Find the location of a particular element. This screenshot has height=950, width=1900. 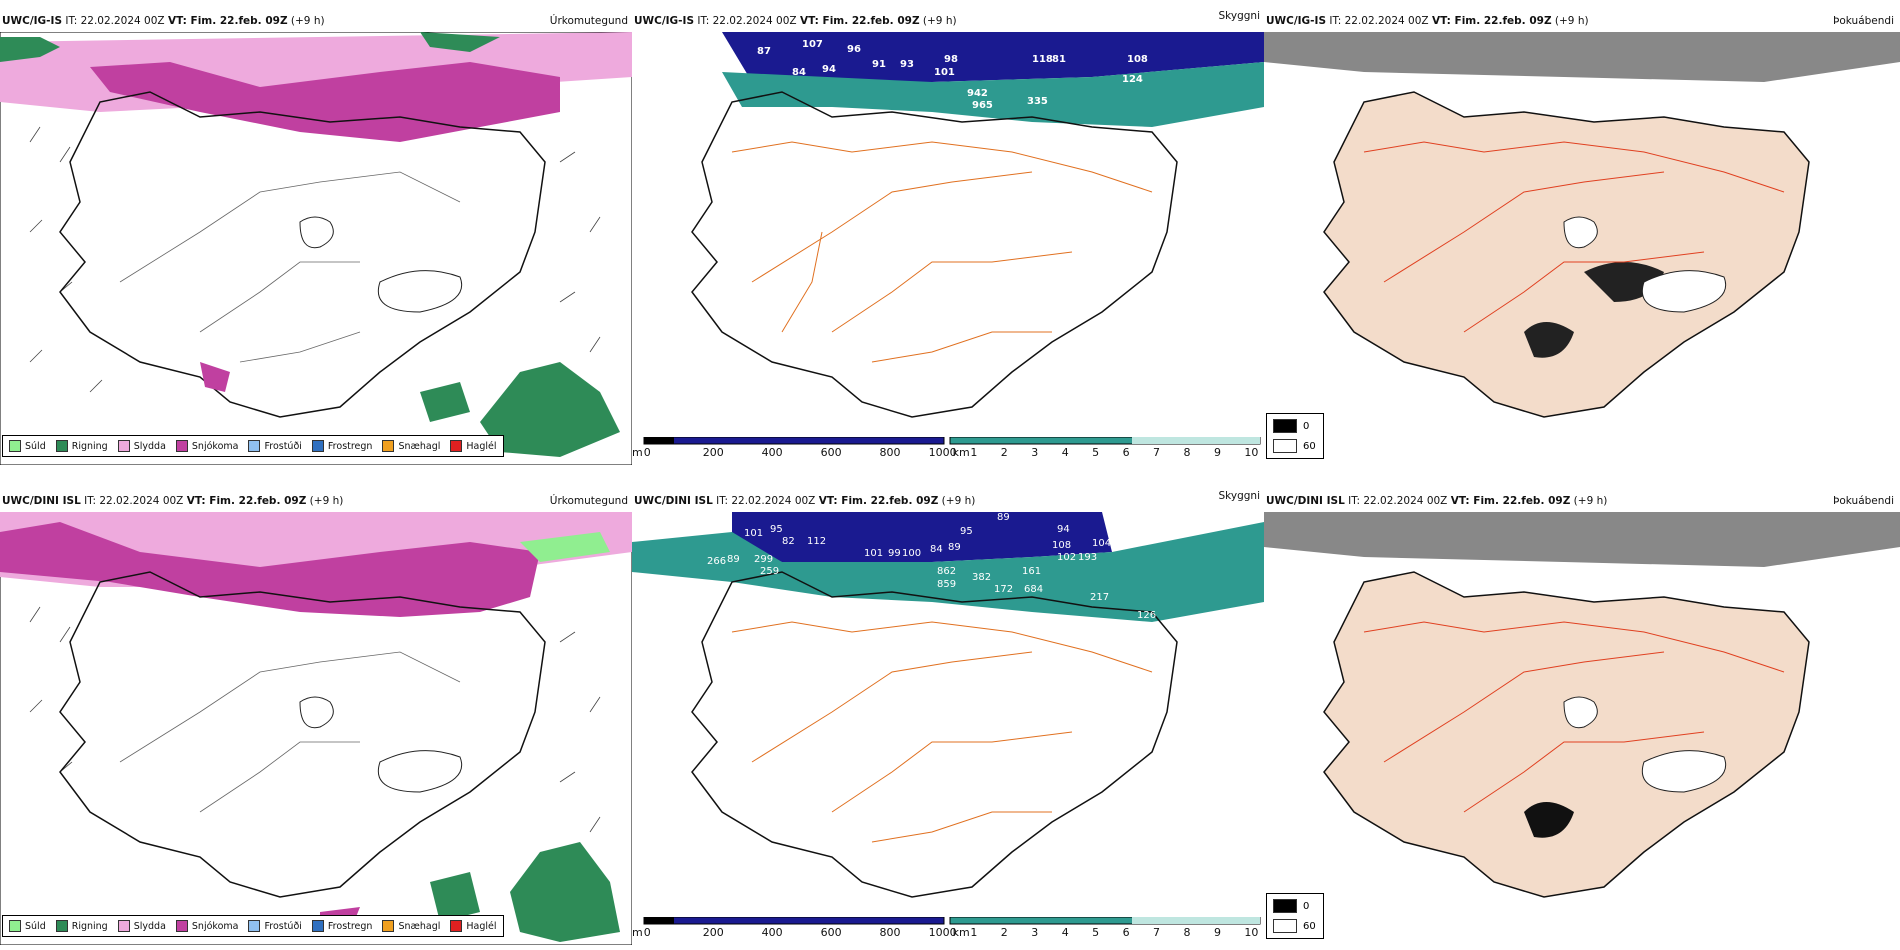

low-vis-band is located at coordinates (922, 537).